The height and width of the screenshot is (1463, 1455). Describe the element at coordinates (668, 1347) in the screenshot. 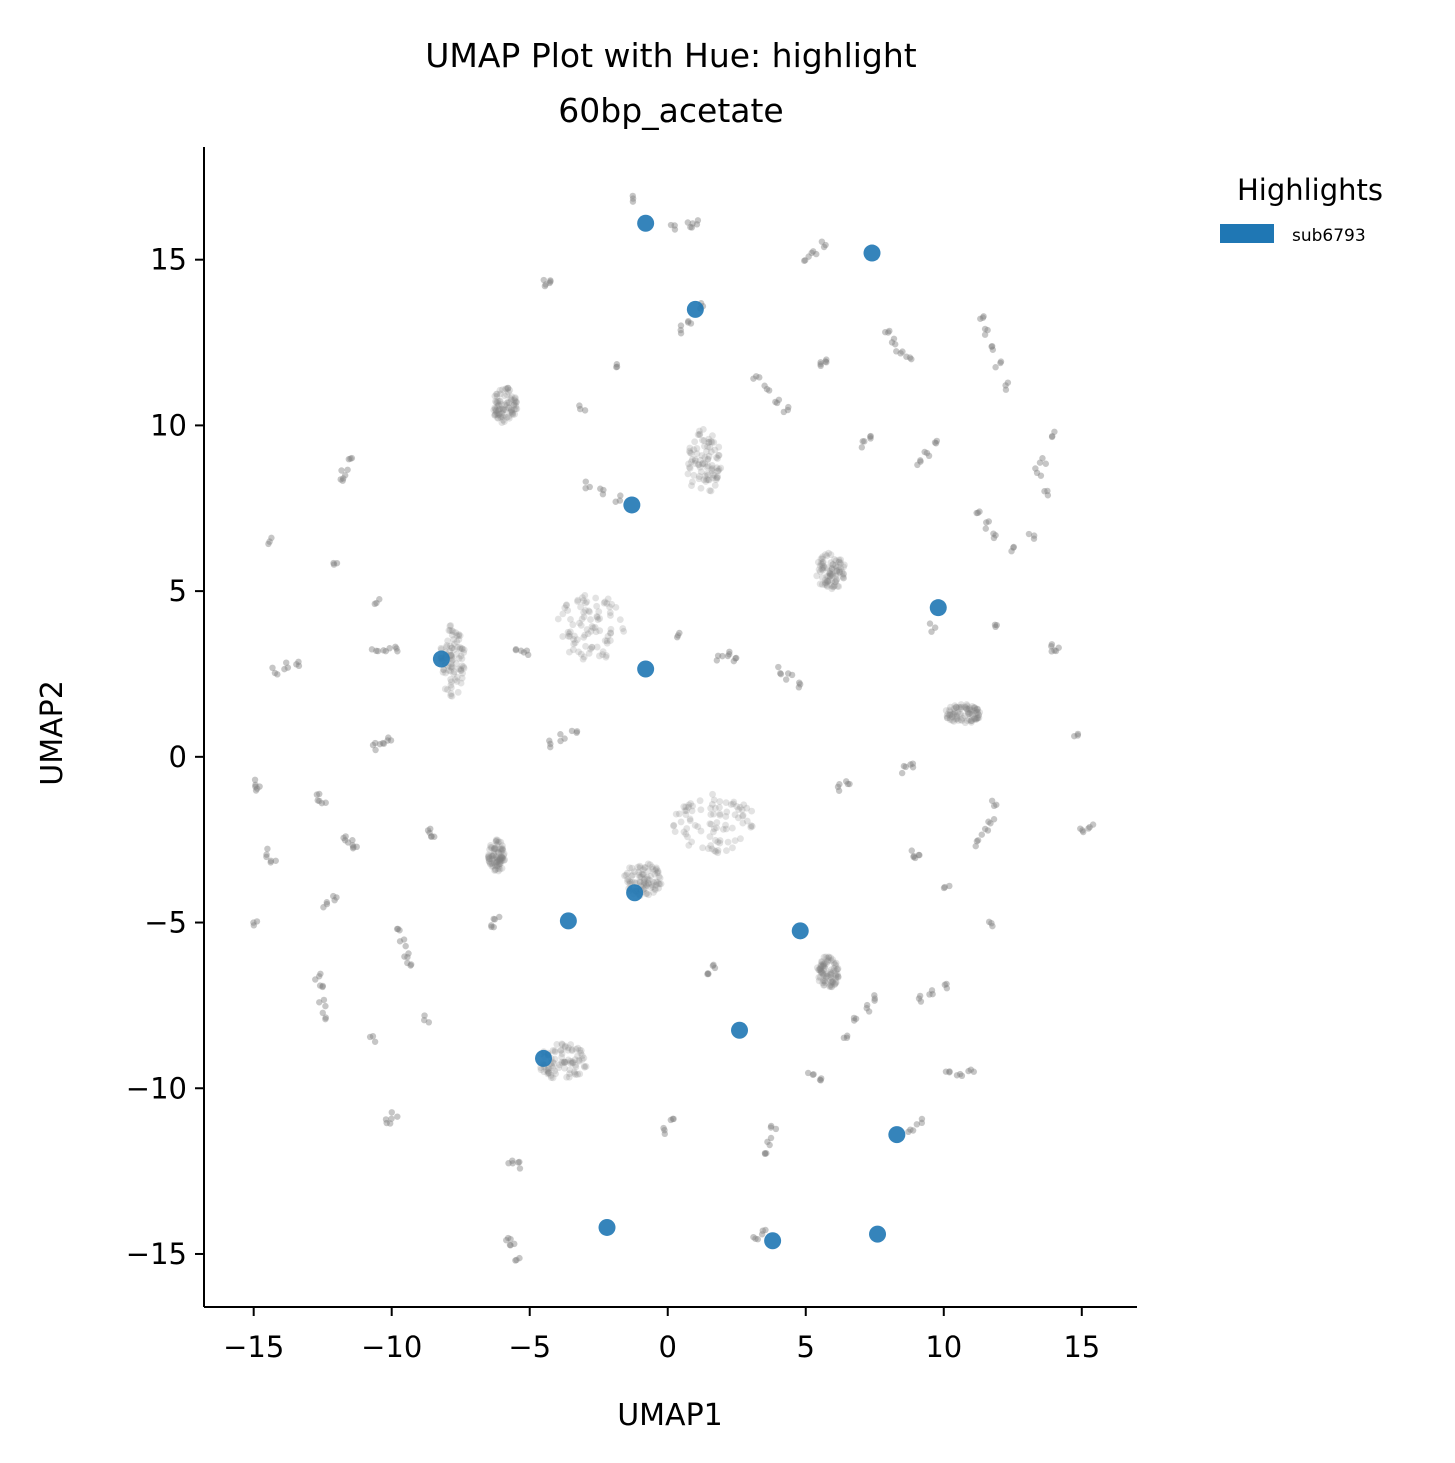

I see `x-tick-label: 0` at that location.